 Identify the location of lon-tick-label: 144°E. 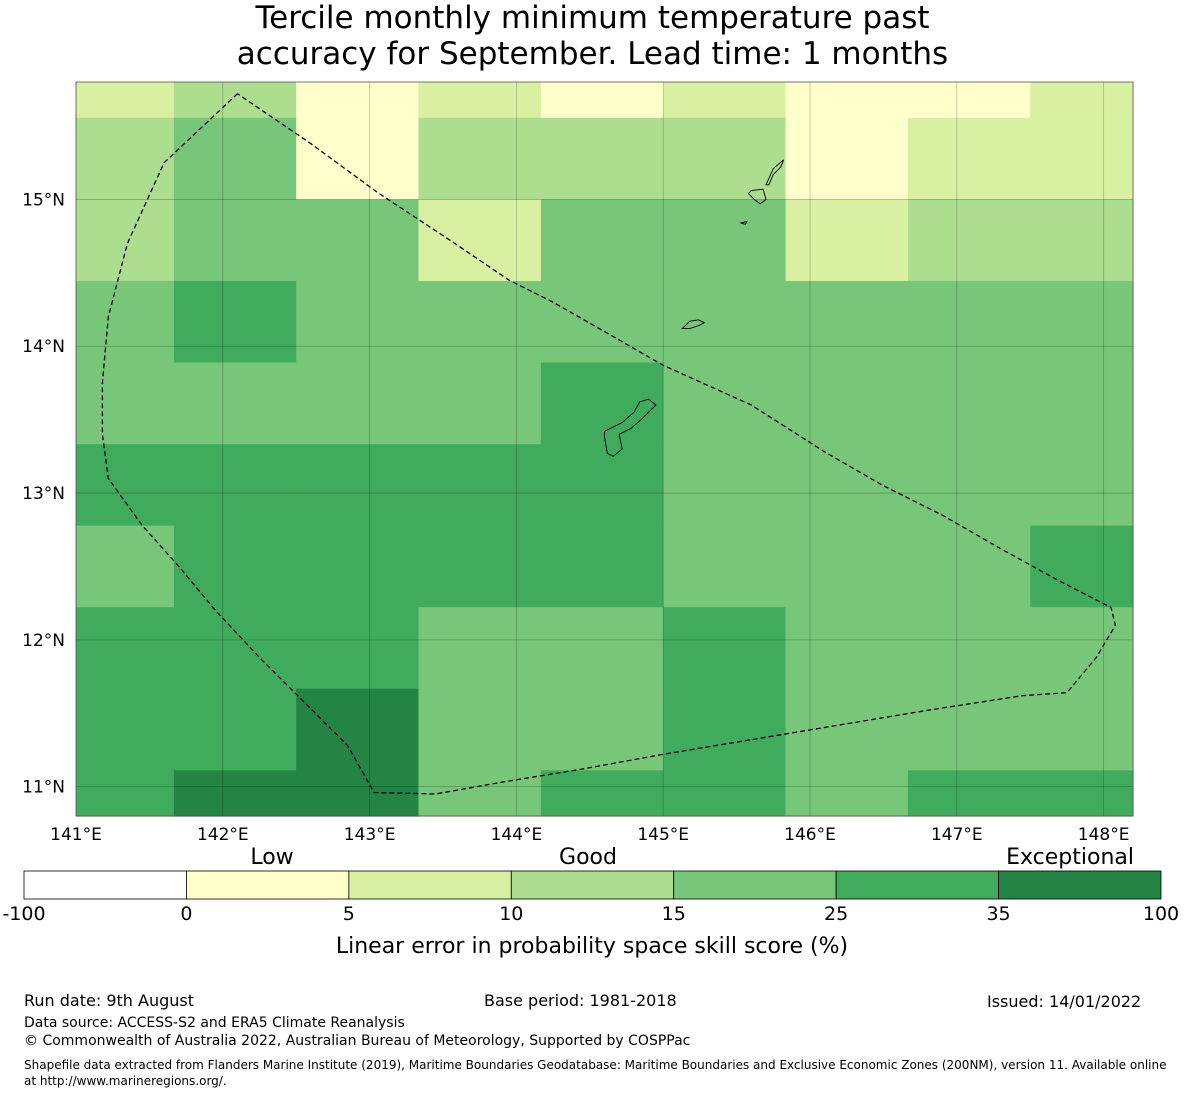
(517, 835).